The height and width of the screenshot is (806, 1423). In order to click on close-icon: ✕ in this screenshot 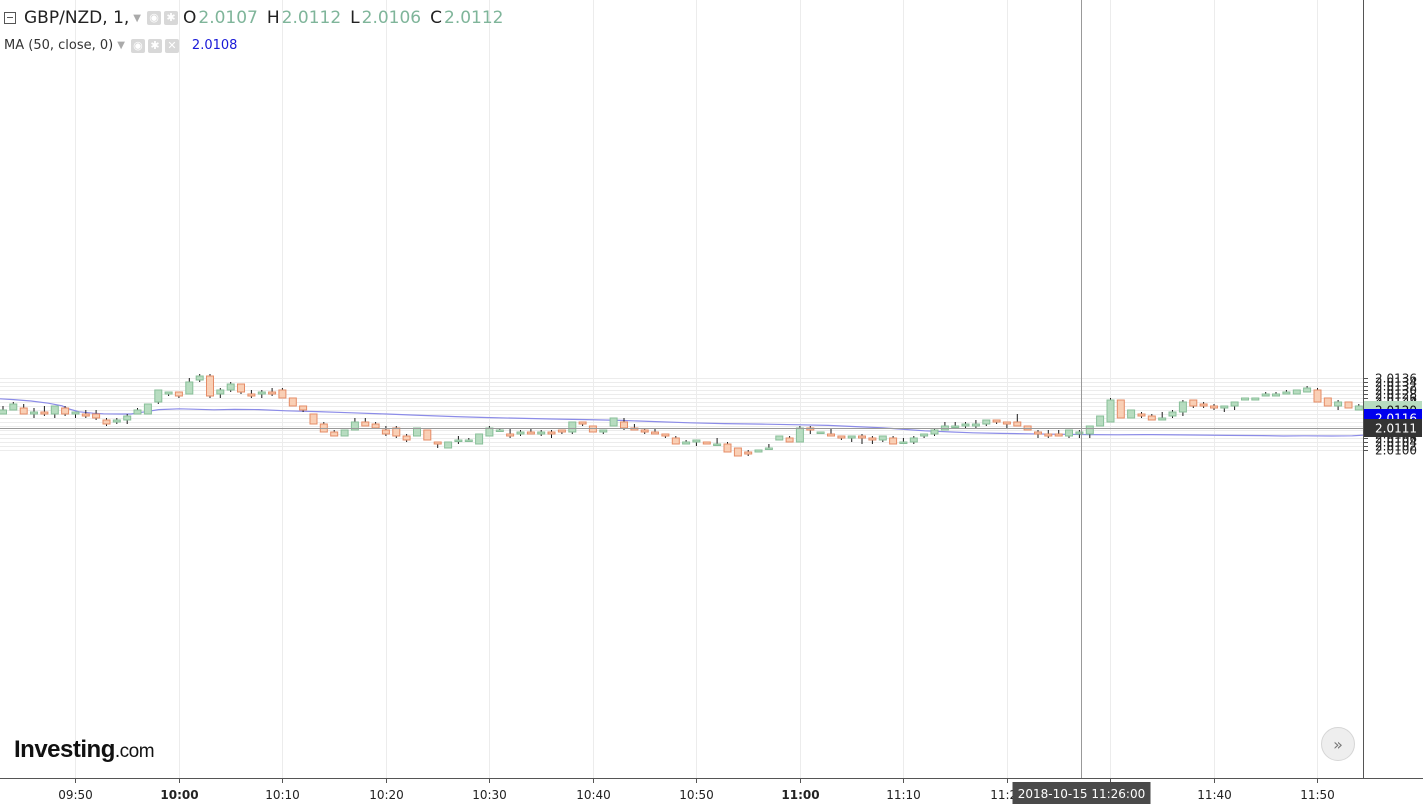, I will do `click(171, 45)`.